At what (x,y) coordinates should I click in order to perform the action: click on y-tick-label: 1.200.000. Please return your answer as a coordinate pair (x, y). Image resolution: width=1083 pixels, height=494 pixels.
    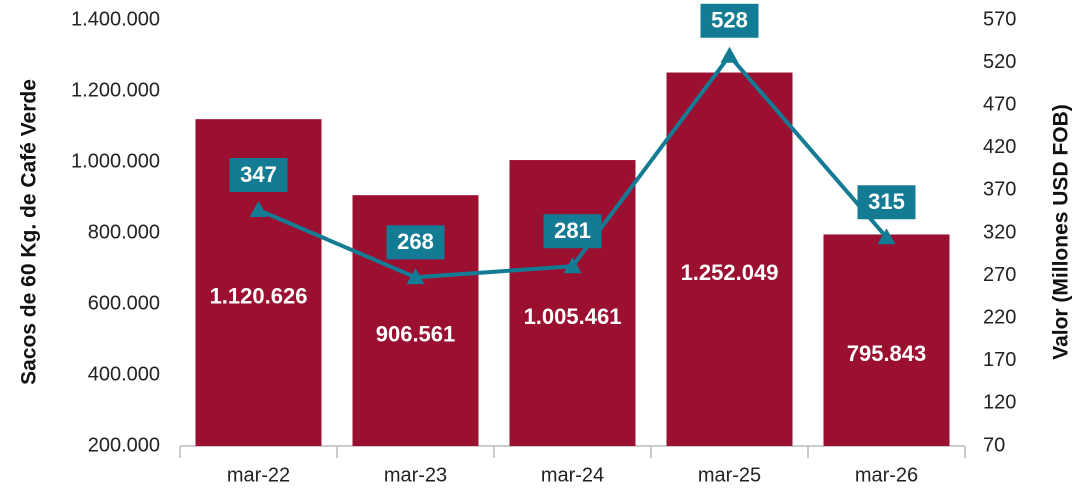
    Looking at the image, I should click on (115, 90).